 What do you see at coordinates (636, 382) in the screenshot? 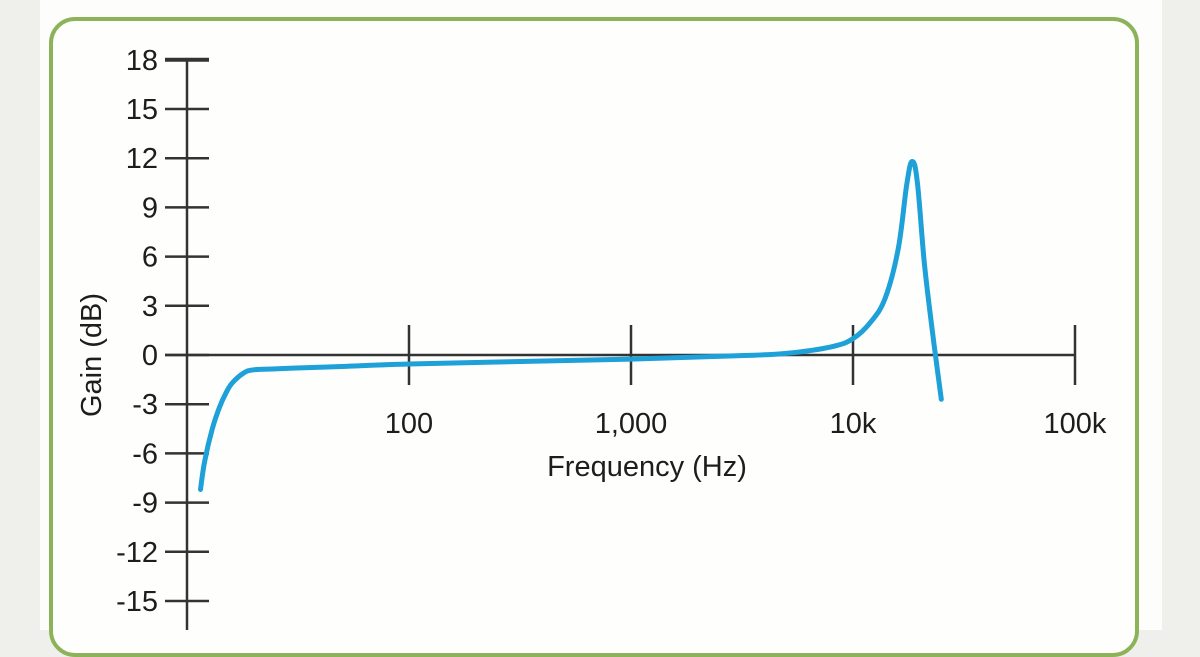
I see `x-axis: 100 1,000 10k 100k` at bounding box center [636, 382].